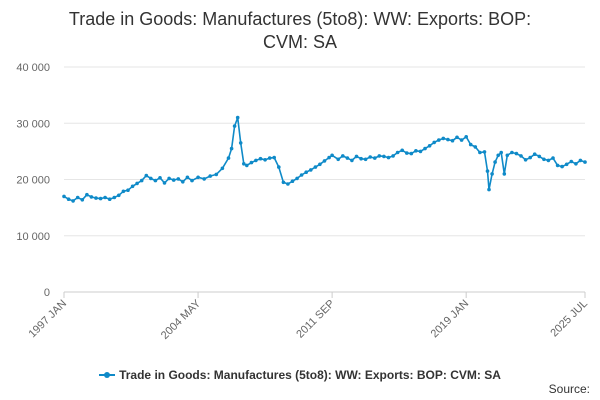 The width and height of the screenshot is (600, 400). I want to click on x-tick-label: 1997 JAN, so click(47, 319).